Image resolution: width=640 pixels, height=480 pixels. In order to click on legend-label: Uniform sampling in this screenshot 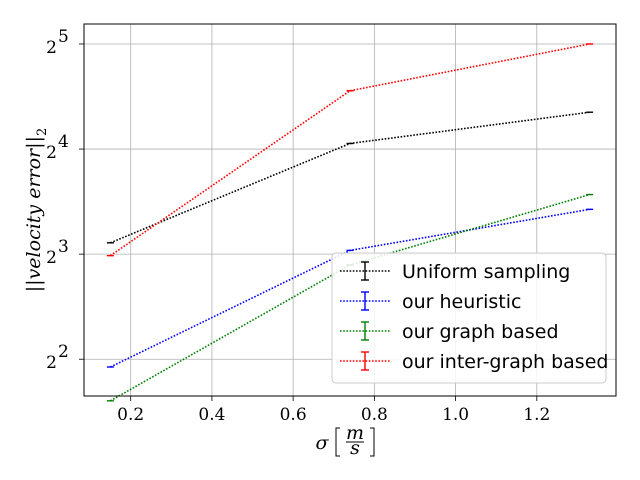, I will do `click(486, 272)`.